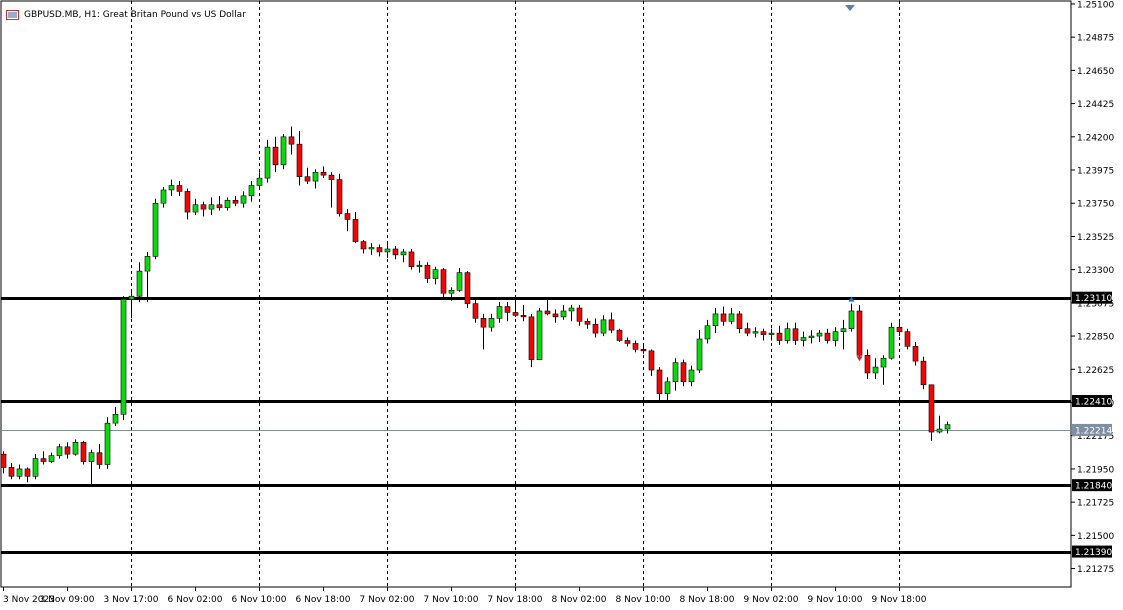 The width and height of the screenshot is (1123, 610). Describe the element at coordinates (1095, 304) in the screenshot. I see `y-tick-label: 1.23075` at that location.